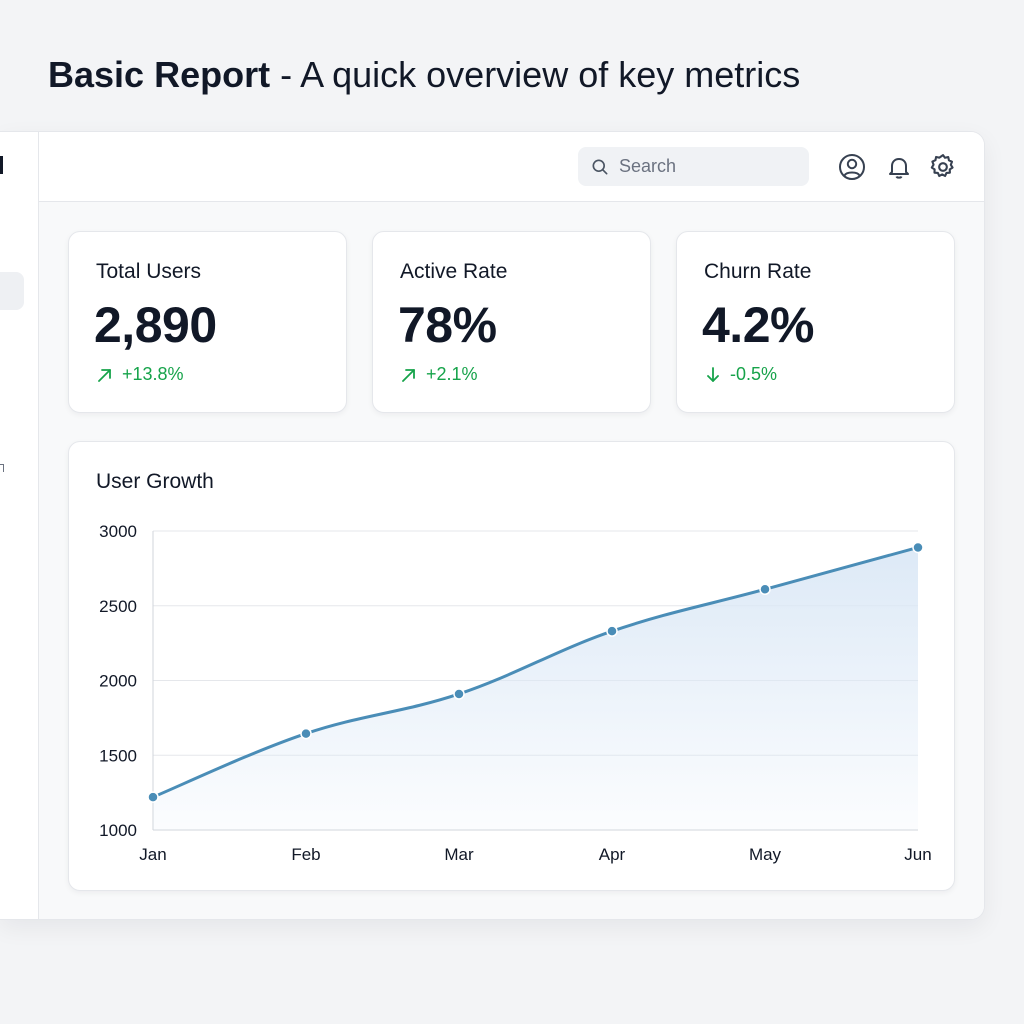  Describe the element at coordinates (2, 468) in the screenshot. I see `sidebar-item-partial` at that location.